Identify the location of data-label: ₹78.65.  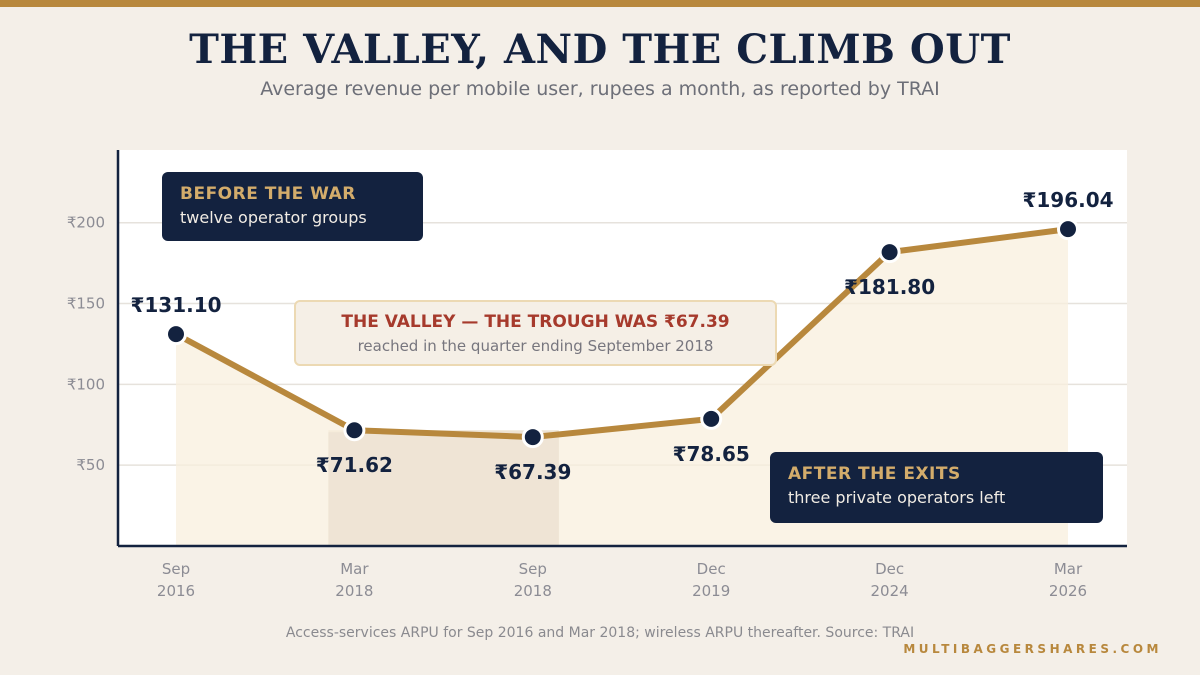
(711, 454).